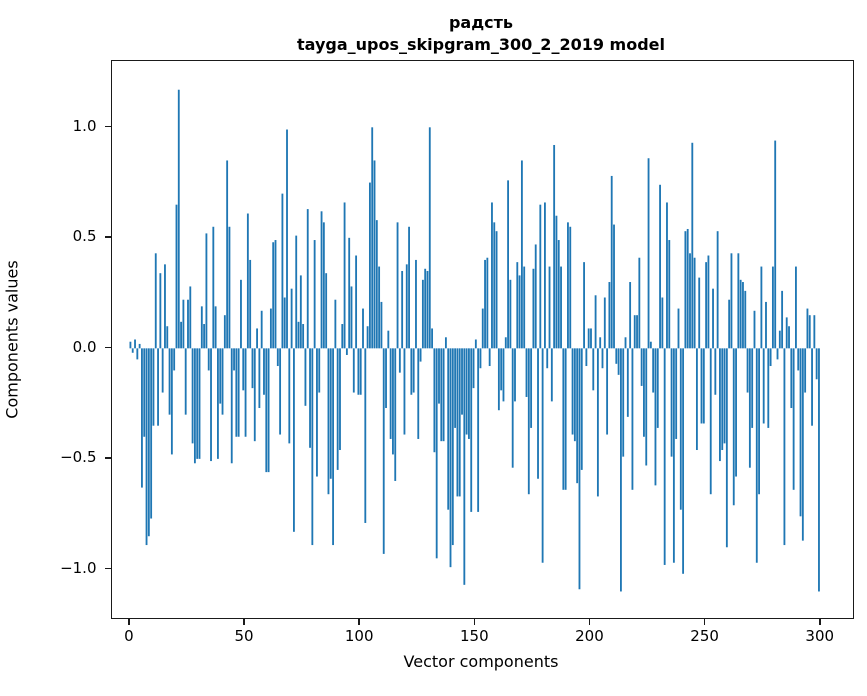  I want to click on x-axis-label: Vector components, so click(481, 661).